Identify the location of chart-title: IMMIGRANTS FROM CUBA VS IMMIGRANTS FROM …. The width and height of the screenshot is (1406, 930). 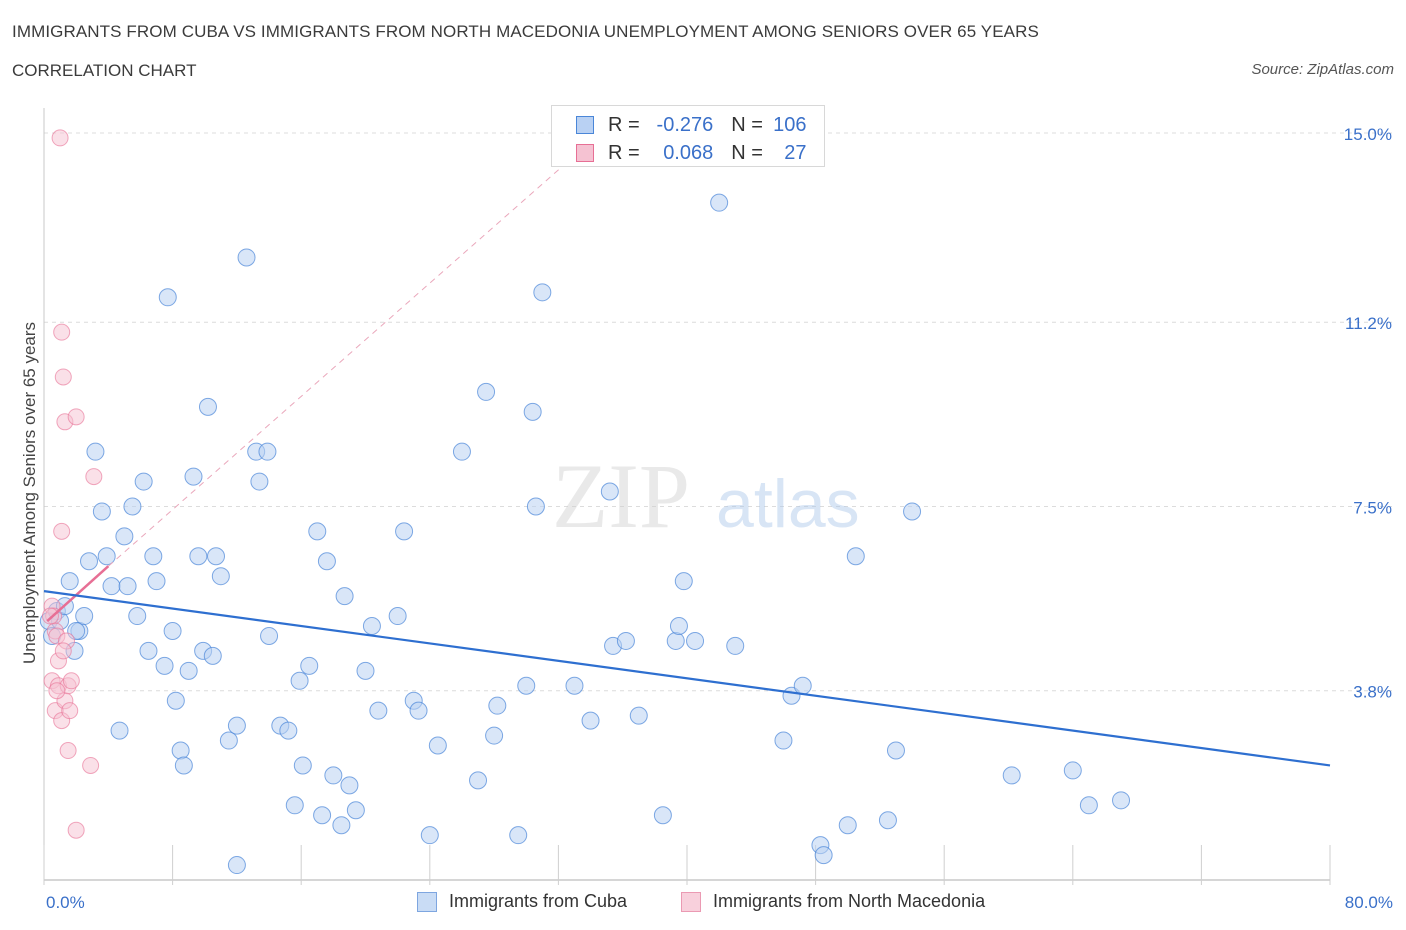
(525, 31).